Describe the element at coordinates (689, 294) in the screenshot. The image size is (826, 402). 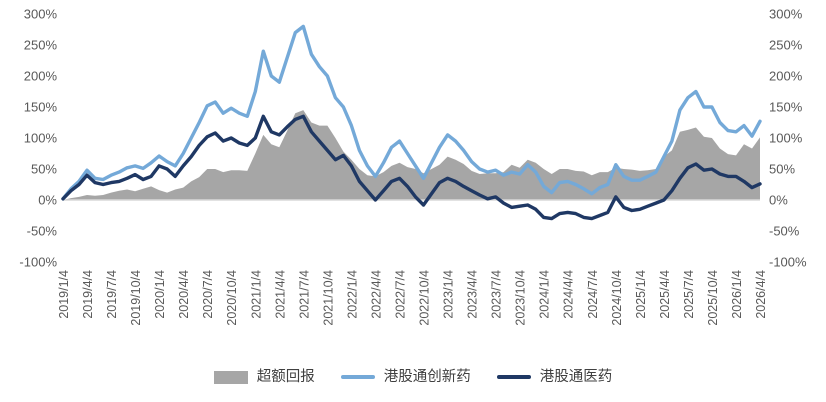
I see `x-axis-label: 2025/7/4` at that location.